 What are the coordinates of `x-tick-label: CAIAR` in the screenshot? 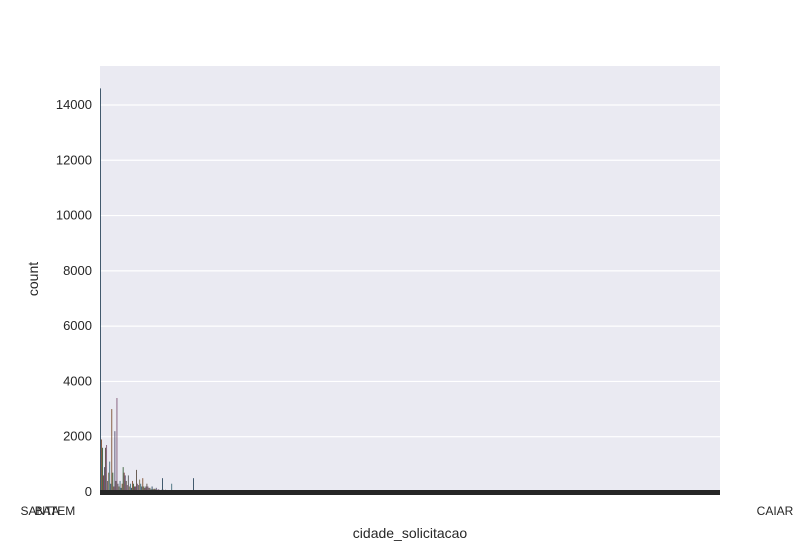 It's located at (775, 511).